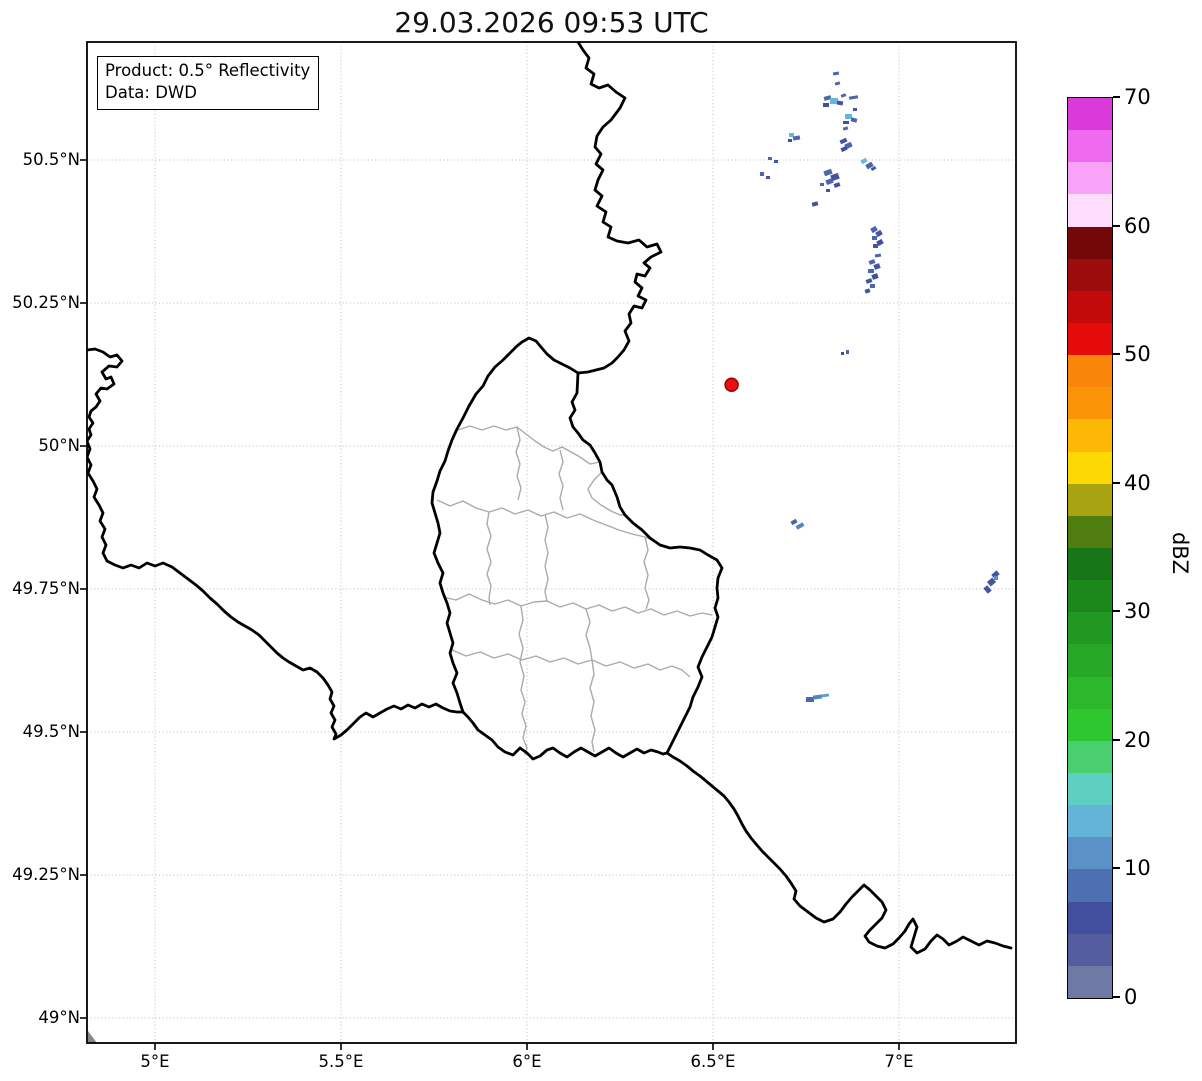  What do you see at coordinates (51, 731) in the screenshot?
I see `lat-tick-label: 49.5°N` at bounding box center [51, 731].